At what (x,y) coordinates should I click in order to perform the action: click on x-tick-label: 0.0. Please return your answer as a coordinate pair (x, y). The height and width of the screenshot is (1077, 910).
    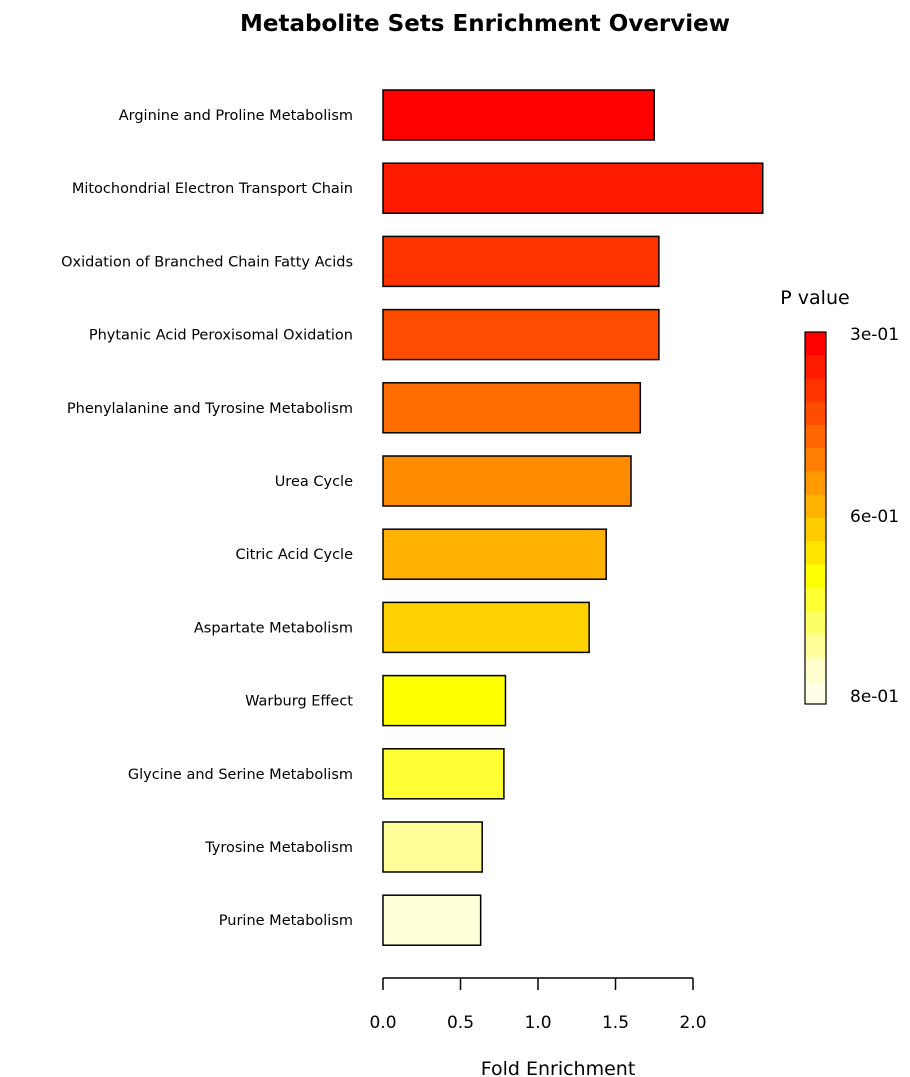
    Looking at the image, I should click on (382, 1023).